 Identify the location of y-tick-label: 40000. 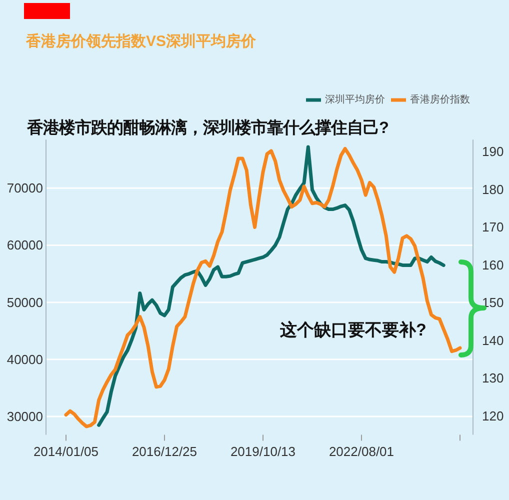
(24, 359).